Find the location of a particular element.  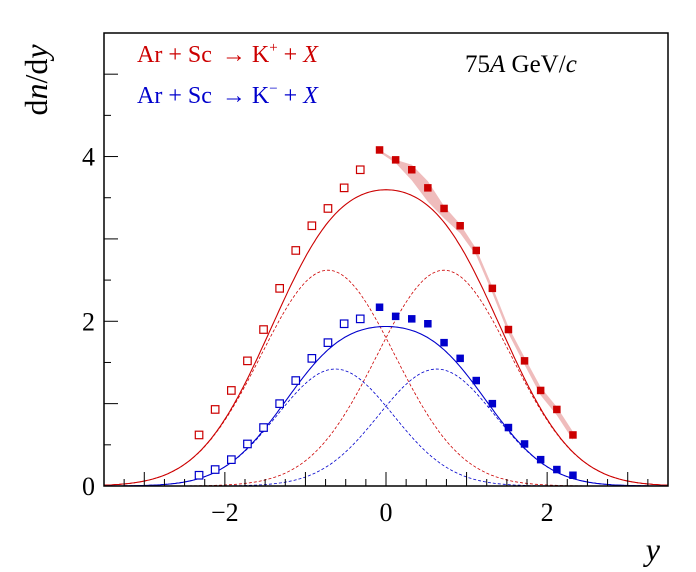

legend-kplus: Ar + Sc → K+ + X is located at coordinates (228, 54).